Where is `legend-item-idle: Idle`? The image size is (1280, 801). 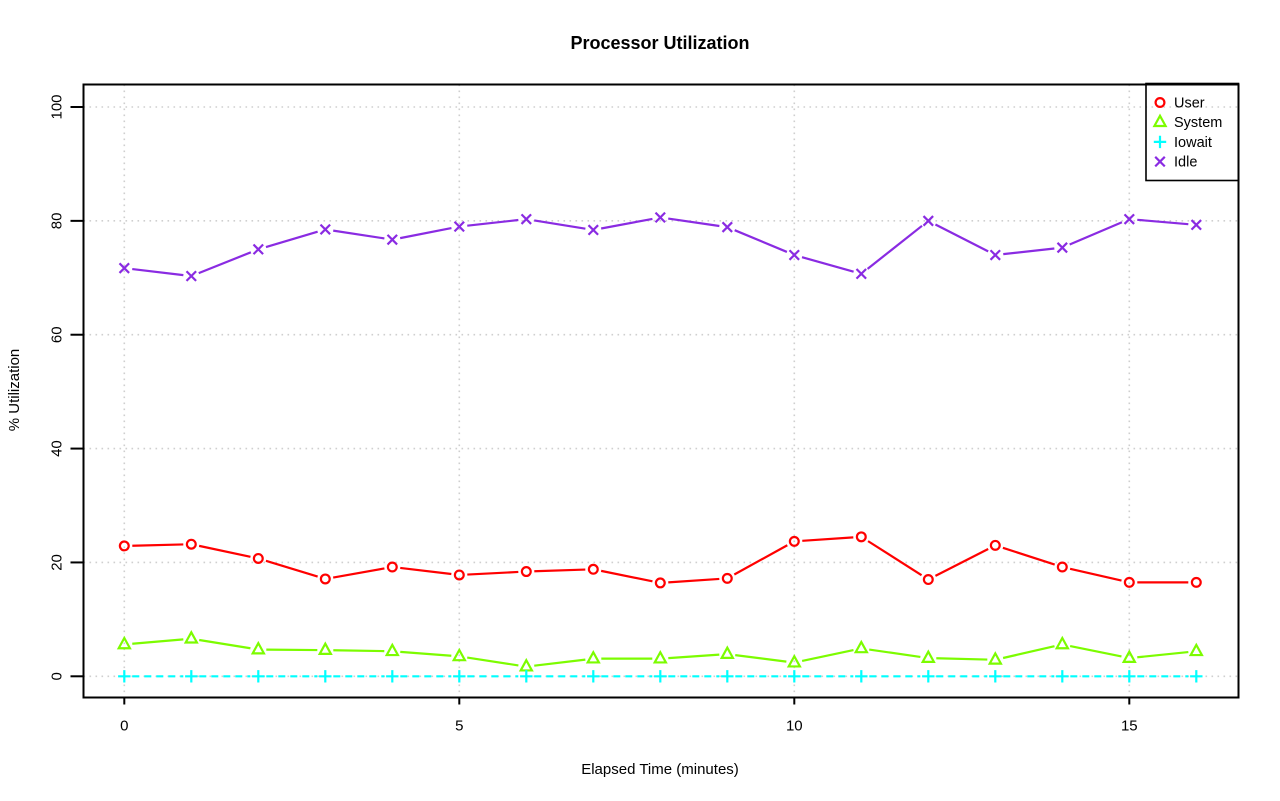
legend-item-idle: Idle is located at coordinates (1175, 163).